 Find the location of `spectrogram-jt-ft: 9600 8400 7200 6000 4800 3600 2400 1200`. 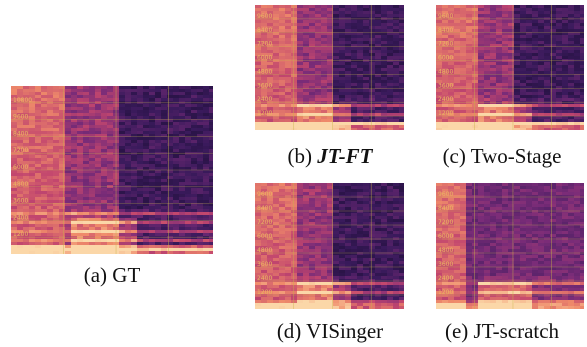

spectrogram-jt-ft: 9600 8400 7200 6000 4800 3600 2400 1200 is located at coordinates (329, 67).